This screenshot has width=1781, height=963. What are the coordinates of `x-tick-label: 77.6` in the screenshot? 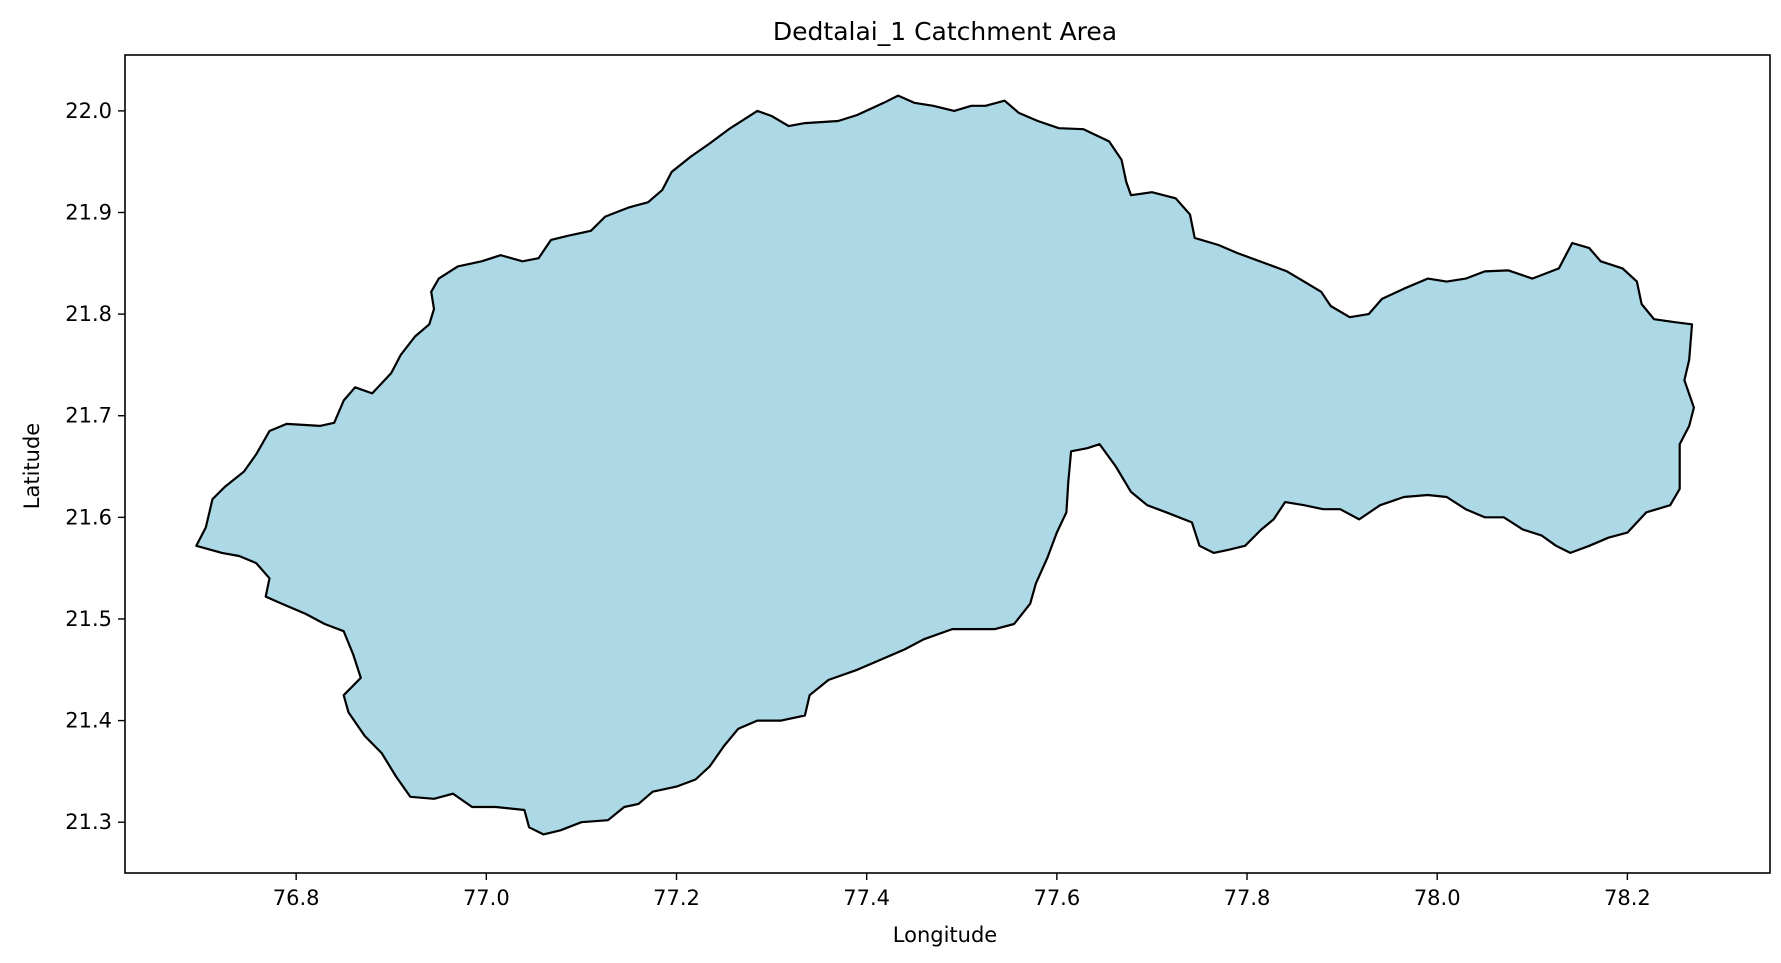 It's located at (1056, 898).